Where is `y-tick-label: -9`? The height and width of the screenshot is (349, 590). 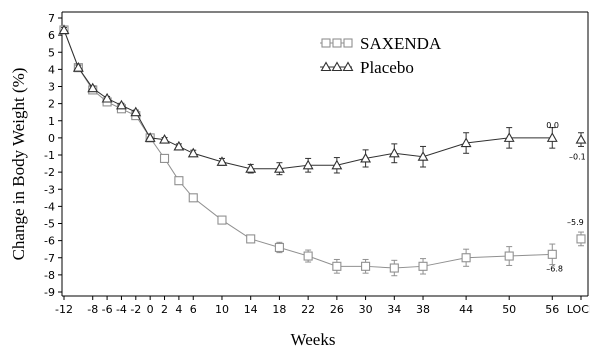
y-tick-label: -9 is located at coordinates (49, 292).